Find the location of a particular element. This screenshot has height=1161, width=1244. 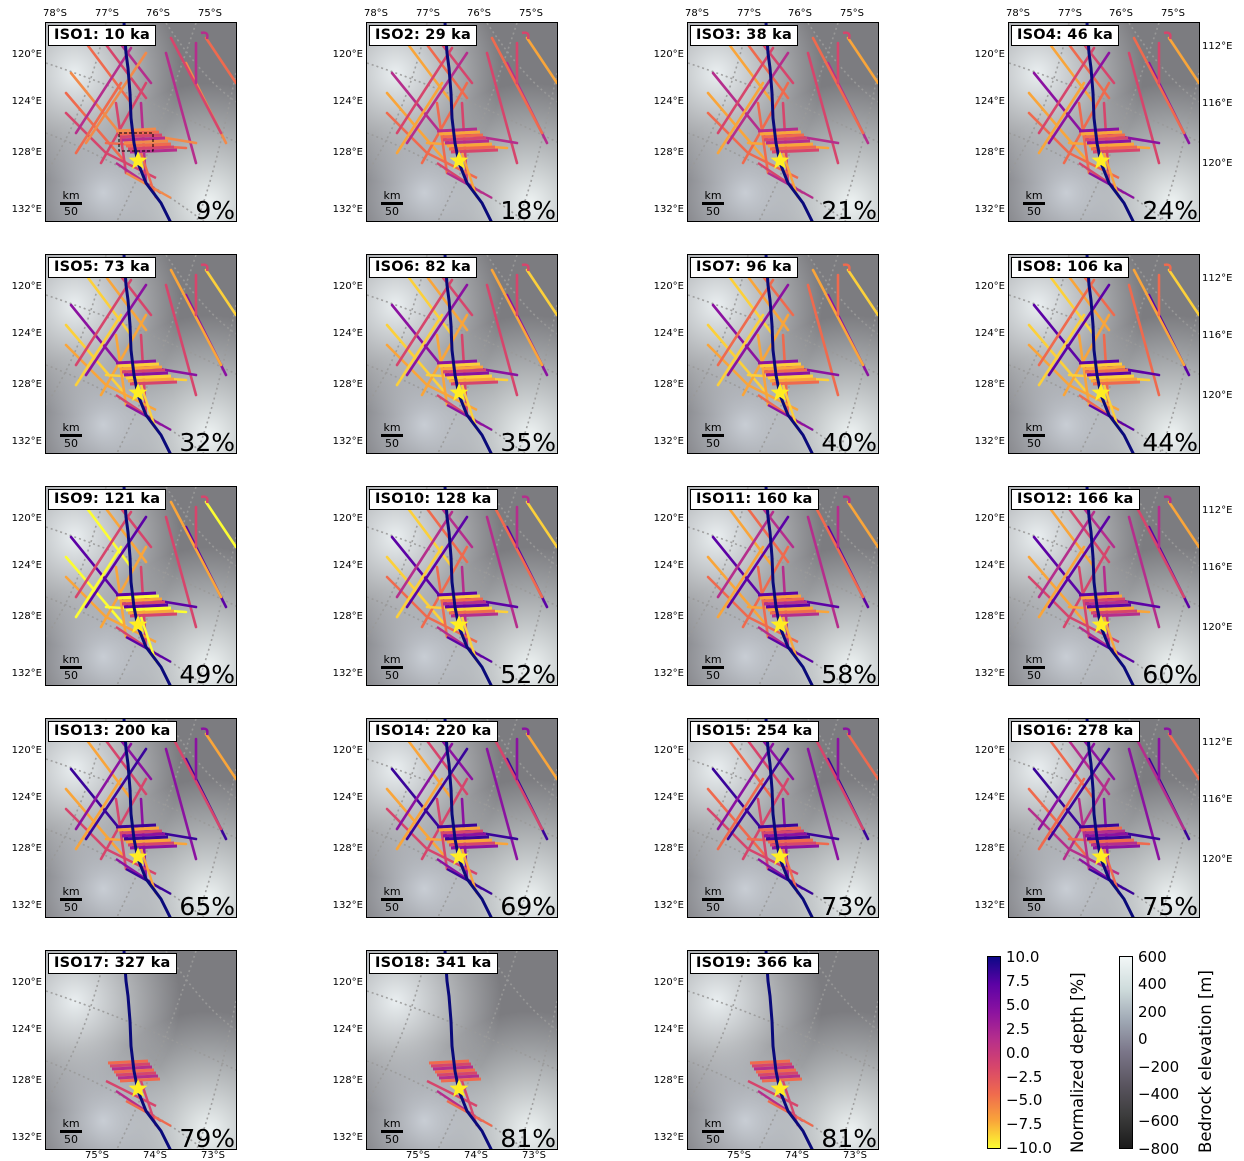

depth-colorbar-tick: −10.0 is located at coordinates (1029, 1148).